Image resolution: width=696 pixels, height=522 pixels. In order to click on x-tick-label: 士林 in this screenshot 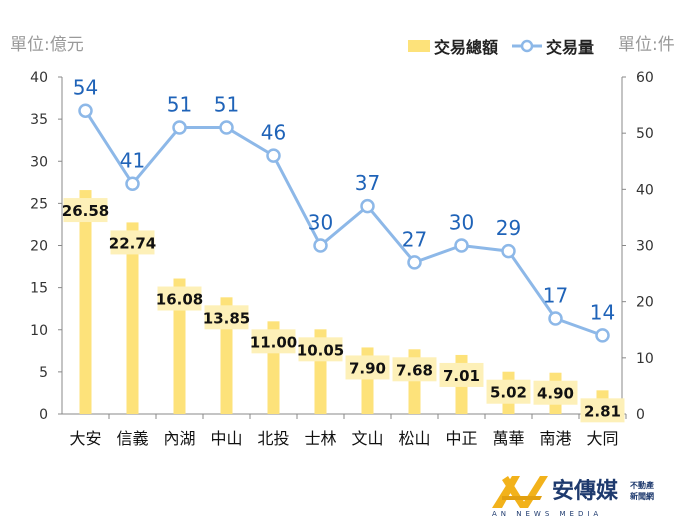, I will do `click(320, 438)`.